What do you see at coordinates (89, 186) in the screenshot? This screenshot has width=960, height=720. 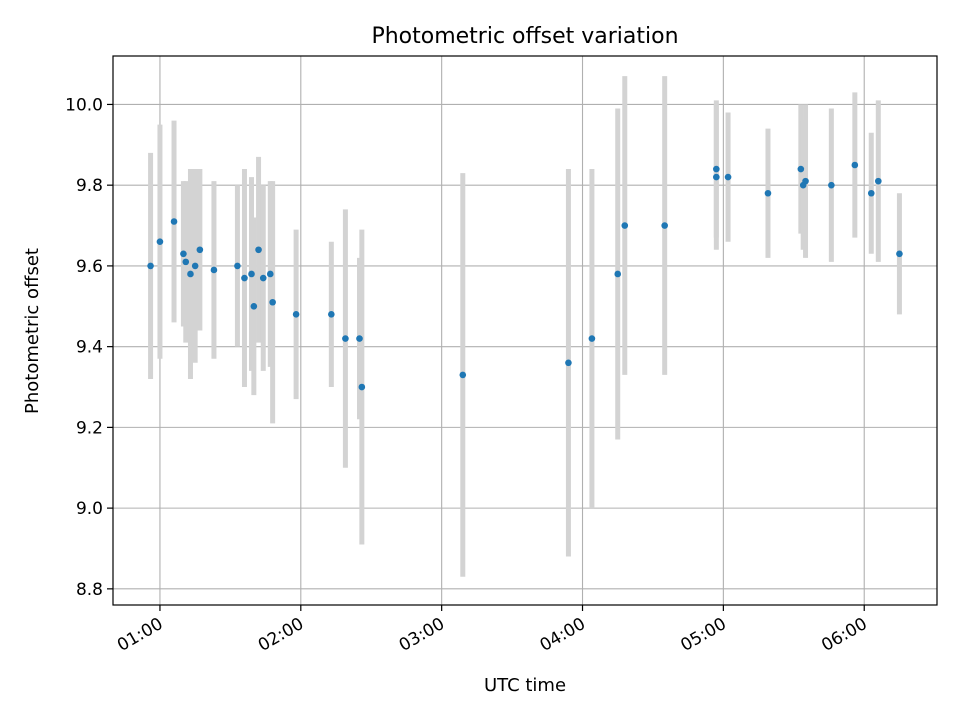 I see `y-tick-label: 9.8` at bounding box center [89, 186].